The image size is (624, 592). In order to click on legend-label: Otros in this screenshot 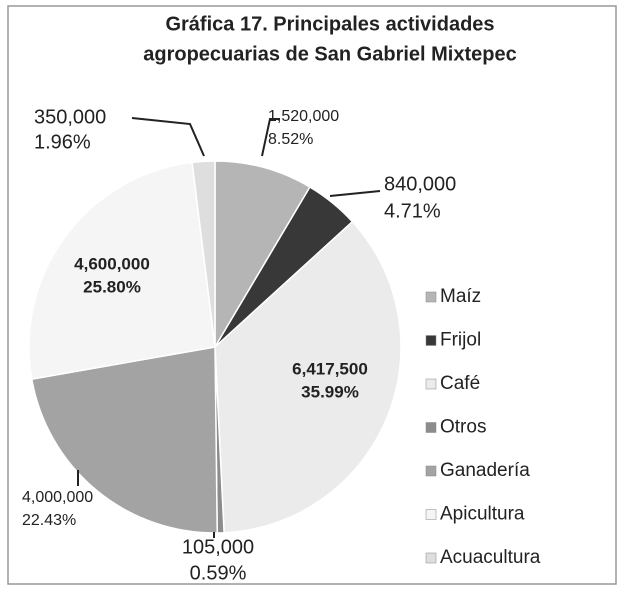, I will do `click(463, 427)`.